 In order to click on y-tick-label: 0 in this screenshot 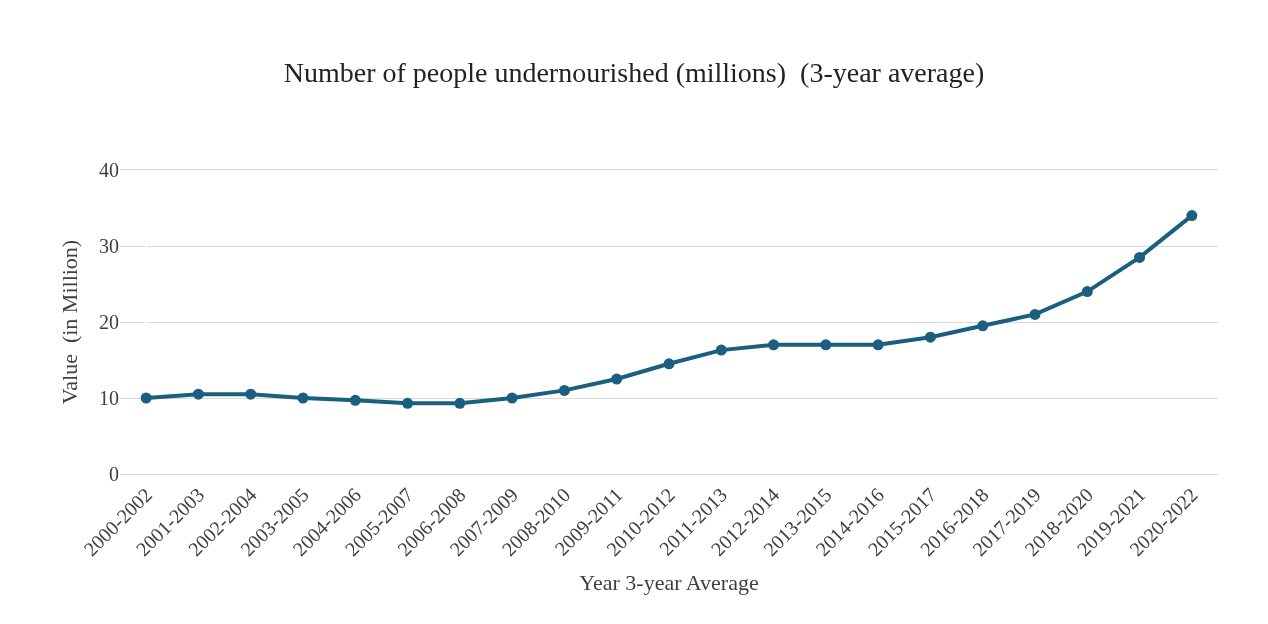, I will do `click(114, 474)`.